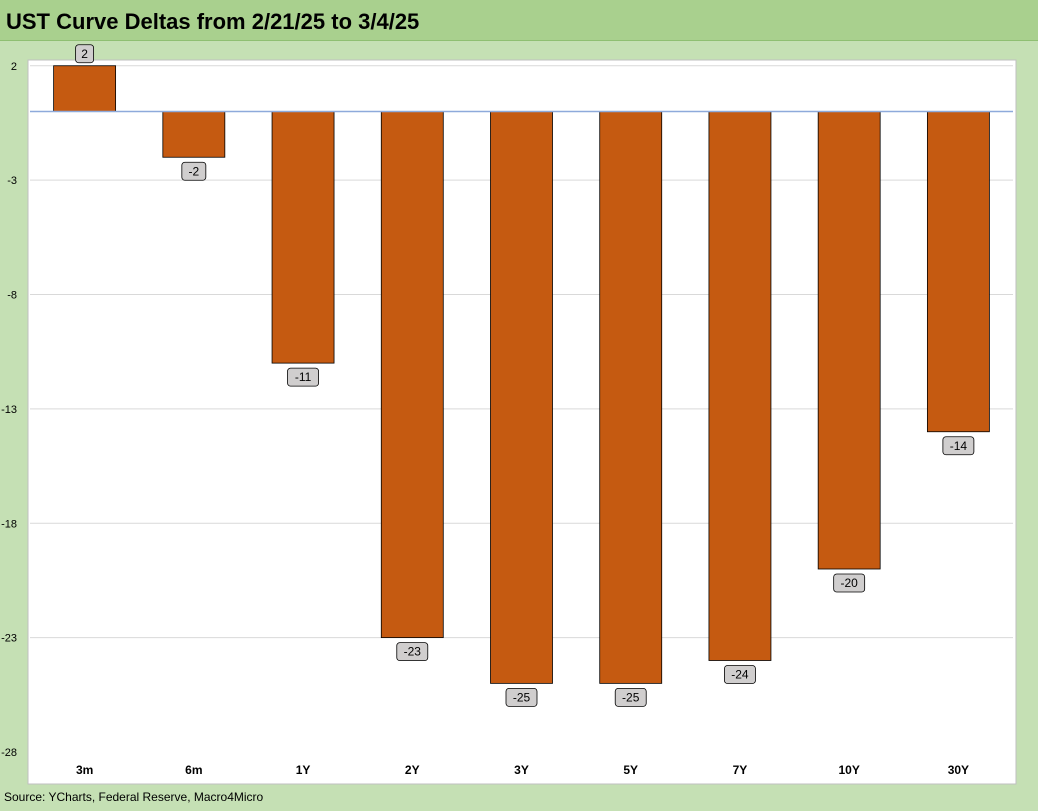  What do you see at coordinates (521, 397) in the screenshot?
I see `bar-3Y` at bounding box center [521, 397].